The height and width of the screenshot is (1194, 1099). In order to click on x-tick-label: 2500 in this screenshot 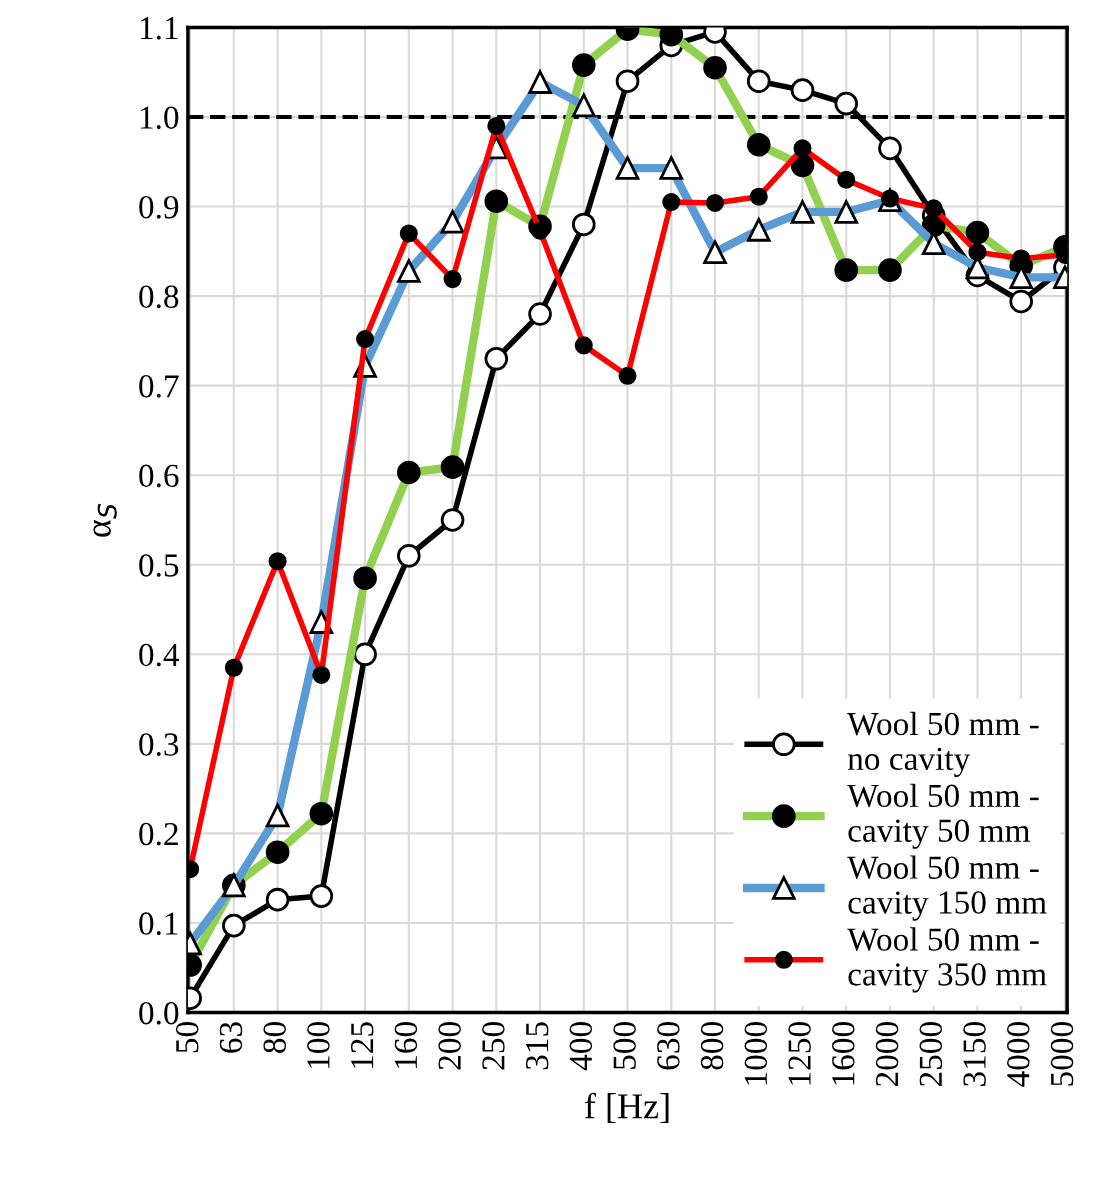, I will do `click(931, 1054)`.